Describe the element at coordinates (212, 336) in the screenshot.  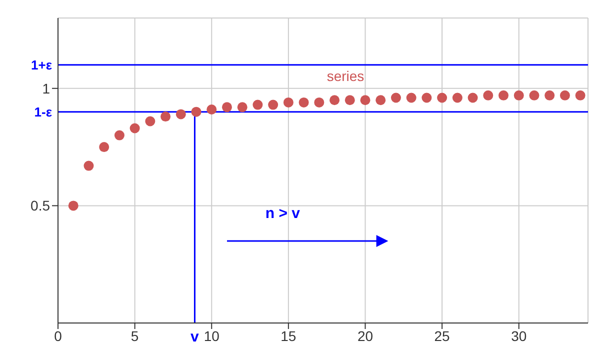
I see `x-tick-label: 10` at that location.